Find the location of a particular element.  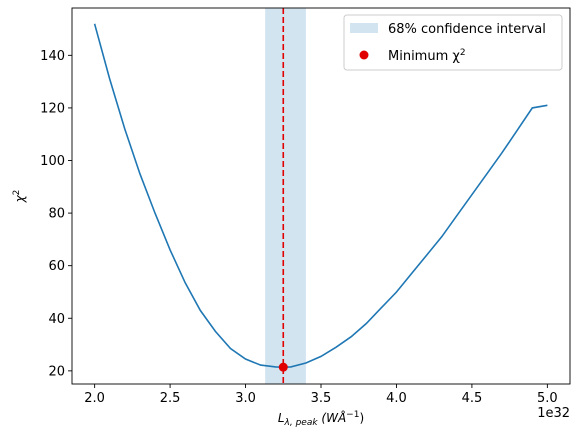

x-axis-label: Lλ, peak (WÅ−1) is located at coordinates (321, 419).